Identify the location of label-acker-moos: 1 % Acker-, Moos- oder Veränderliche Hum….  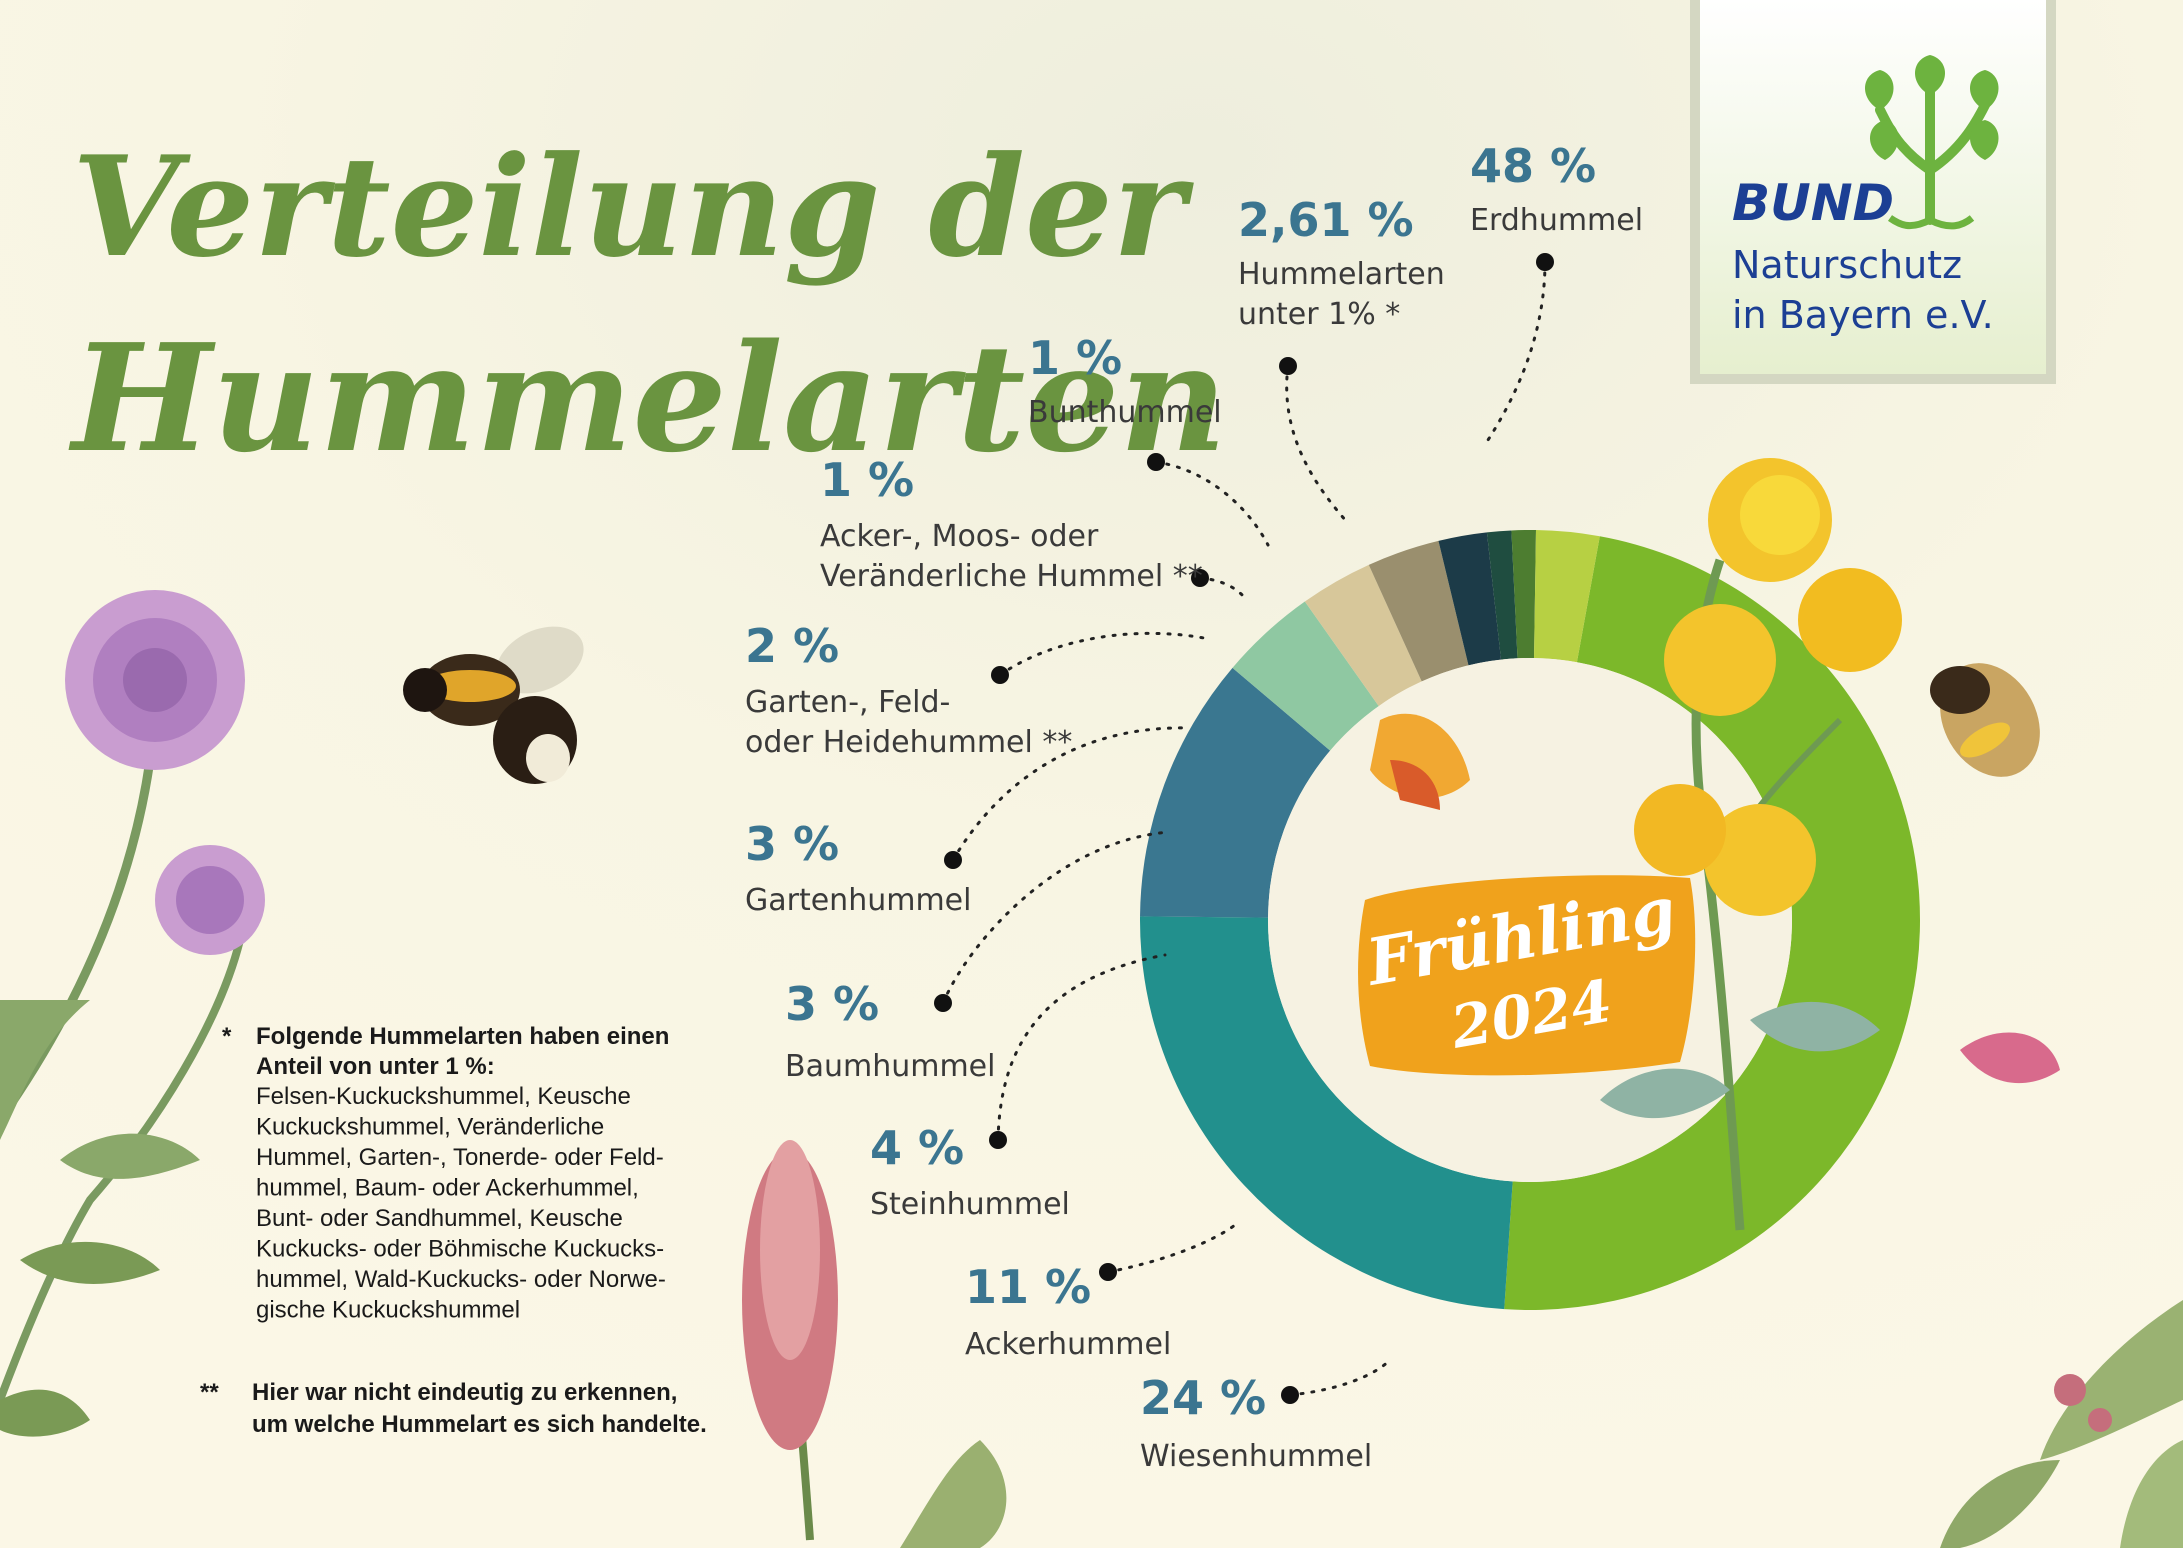
(1011, 523).